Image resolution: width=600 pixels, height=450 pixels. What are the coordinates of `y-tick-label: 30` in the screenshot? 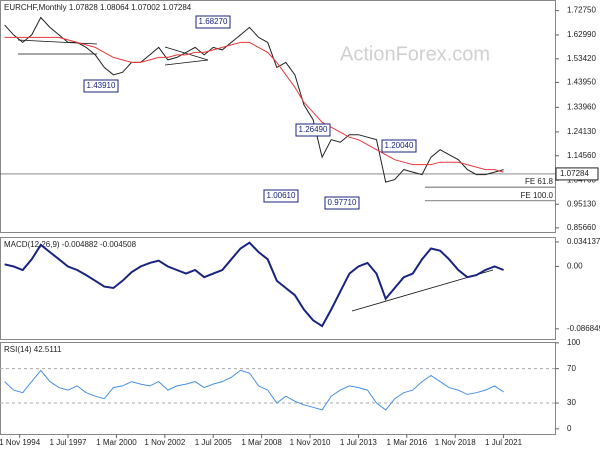 It's located at (571, 402).